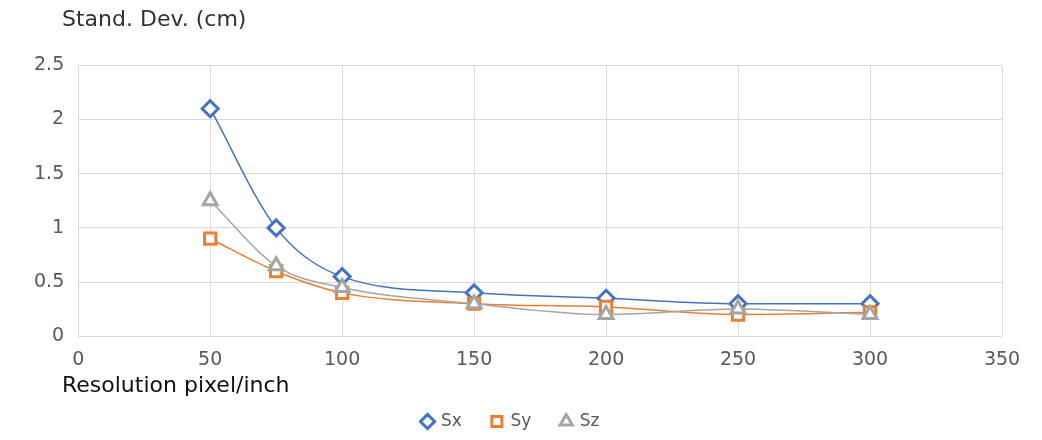 This screenshot has height=440, width=1042. Describe the element at coordinates (870, 357) in the screenshot. I see `x-tick-label: 300` at that location.